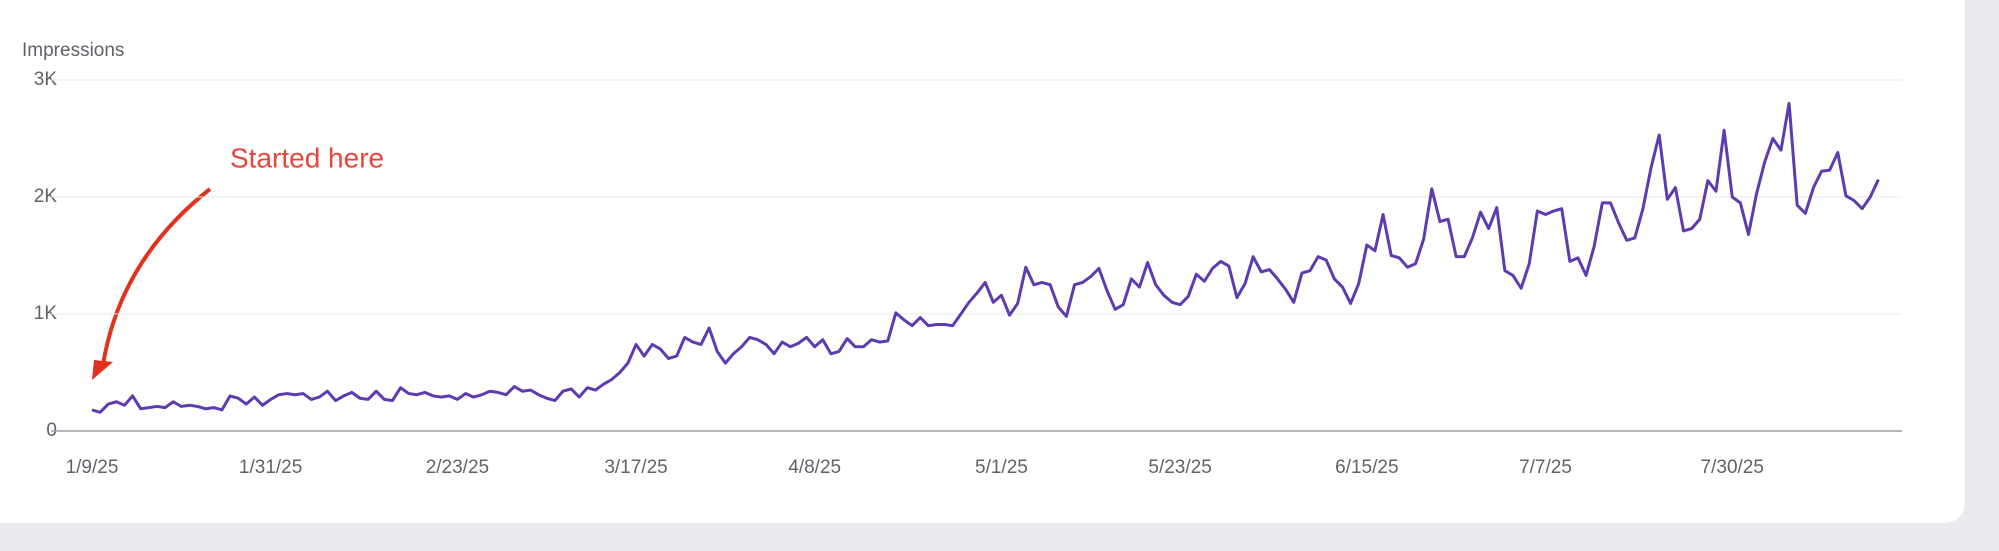  Describe the element at coordinates (814, 467) in the screenshot. I see `x-tick-label: 4/8/25` at that location.